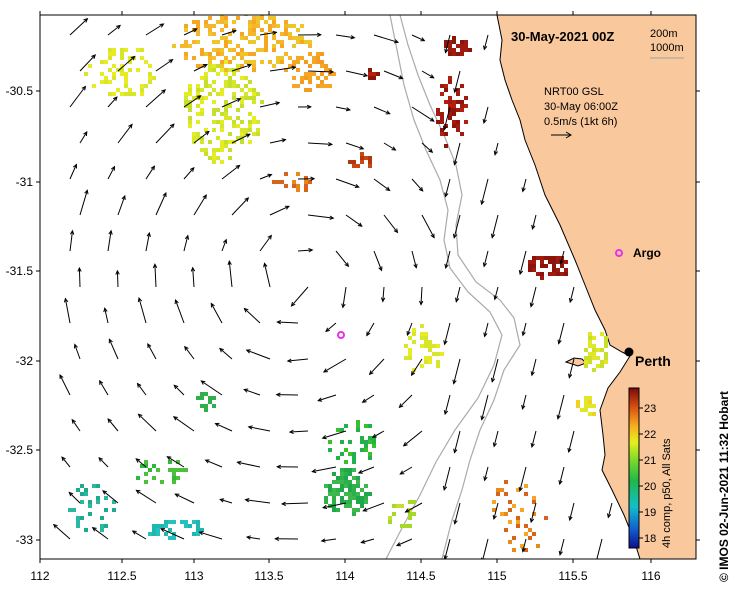  Describe the element at coordinates (650, 513) in the screenshot. I see `colorbar-tick-label: 19` at that location.